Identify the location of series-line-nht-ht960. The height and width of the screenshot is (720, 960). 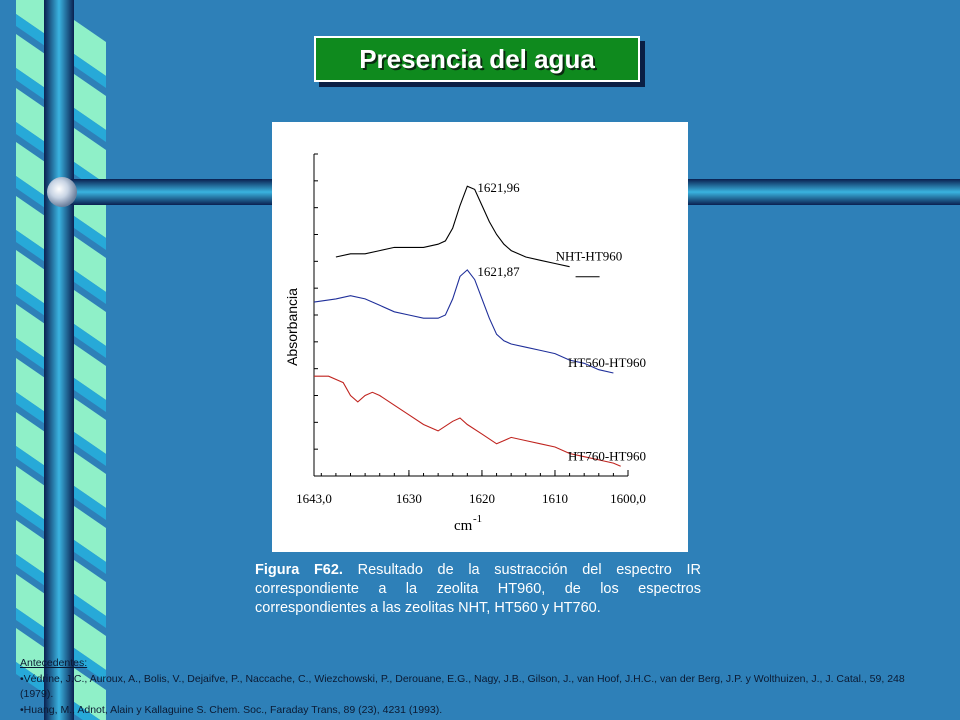
(452, 226).